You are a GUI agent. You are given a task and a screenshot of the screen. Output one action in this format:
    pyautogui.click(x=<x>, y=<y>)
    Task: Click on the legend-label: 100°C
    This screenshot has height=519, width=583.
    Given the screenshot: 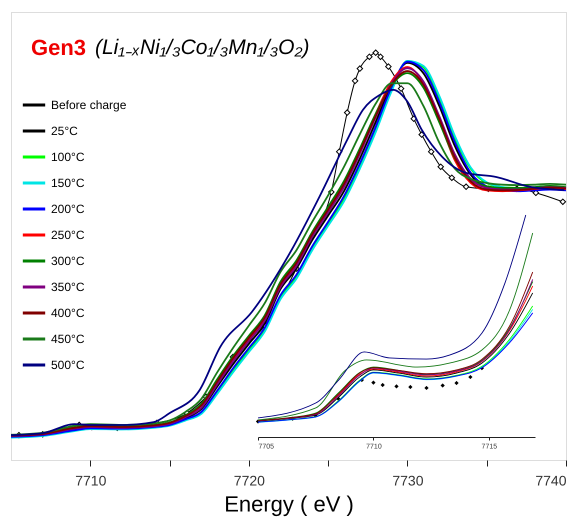 What is the action you would take?
    pyautogui.click(x=68, y=157)
    